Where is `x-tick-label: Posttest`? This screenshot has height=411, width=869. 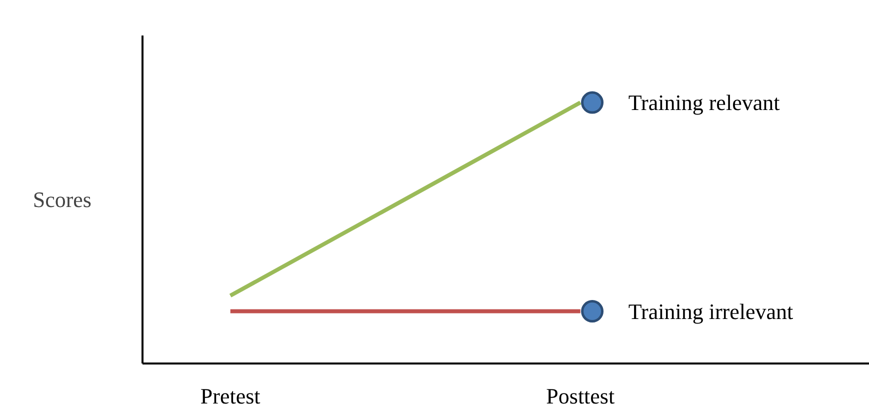 x-tick-label: Posttest is located at coordinates (580, 396).